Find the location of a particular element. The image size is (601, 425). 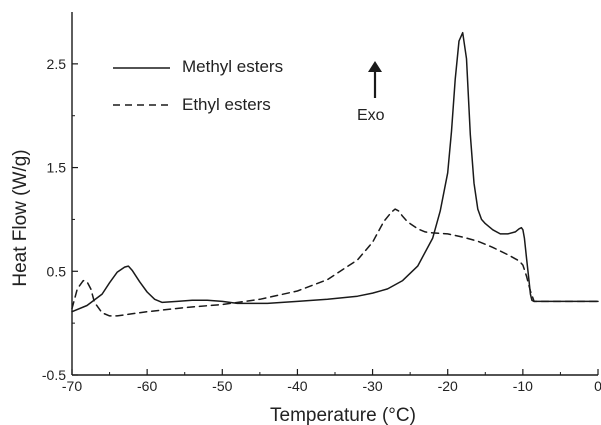

x-tick-label: -30 is located at coordinates (372, 386).